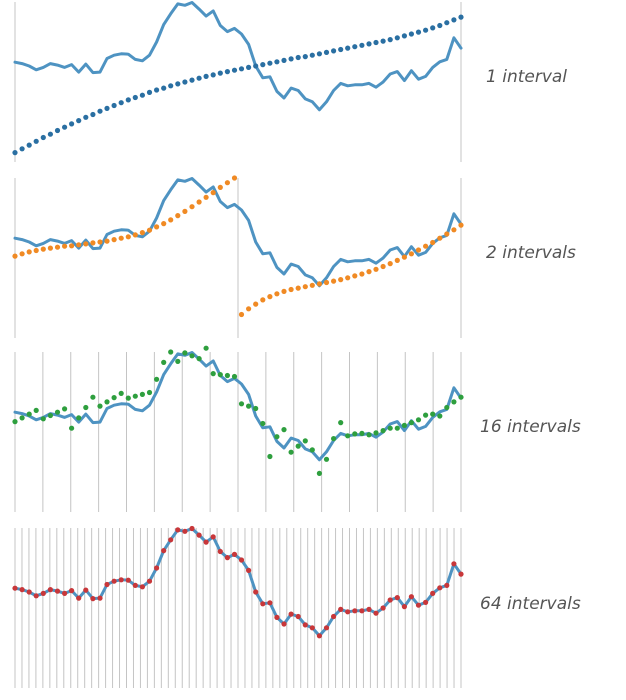 The width and height of the screenshot is (626, 700). I want to click on panel-label-16-intervals: 16 intervals, so click(530, 427).